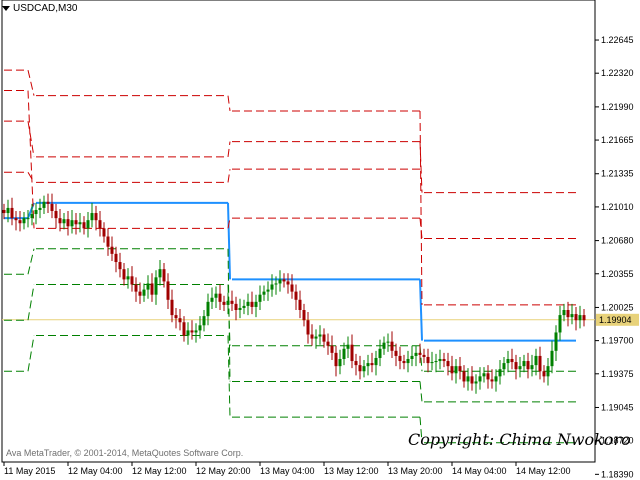 Image resolution: width=640 pixels, height=480 pixels. Describe the element at coordinates (617, 374) in the screenshot. I see `y-tick-label: 1.19375` at that location.